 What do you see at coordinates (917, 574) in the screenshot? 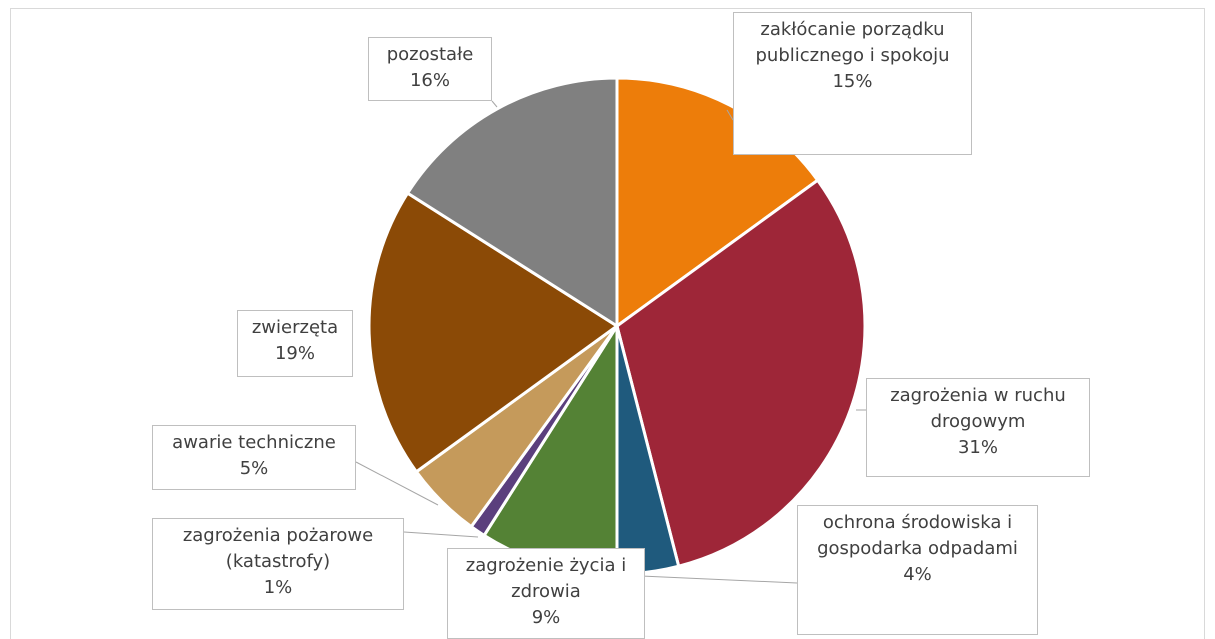
I see `label-value: 4%` at bounding box center [917, 574].